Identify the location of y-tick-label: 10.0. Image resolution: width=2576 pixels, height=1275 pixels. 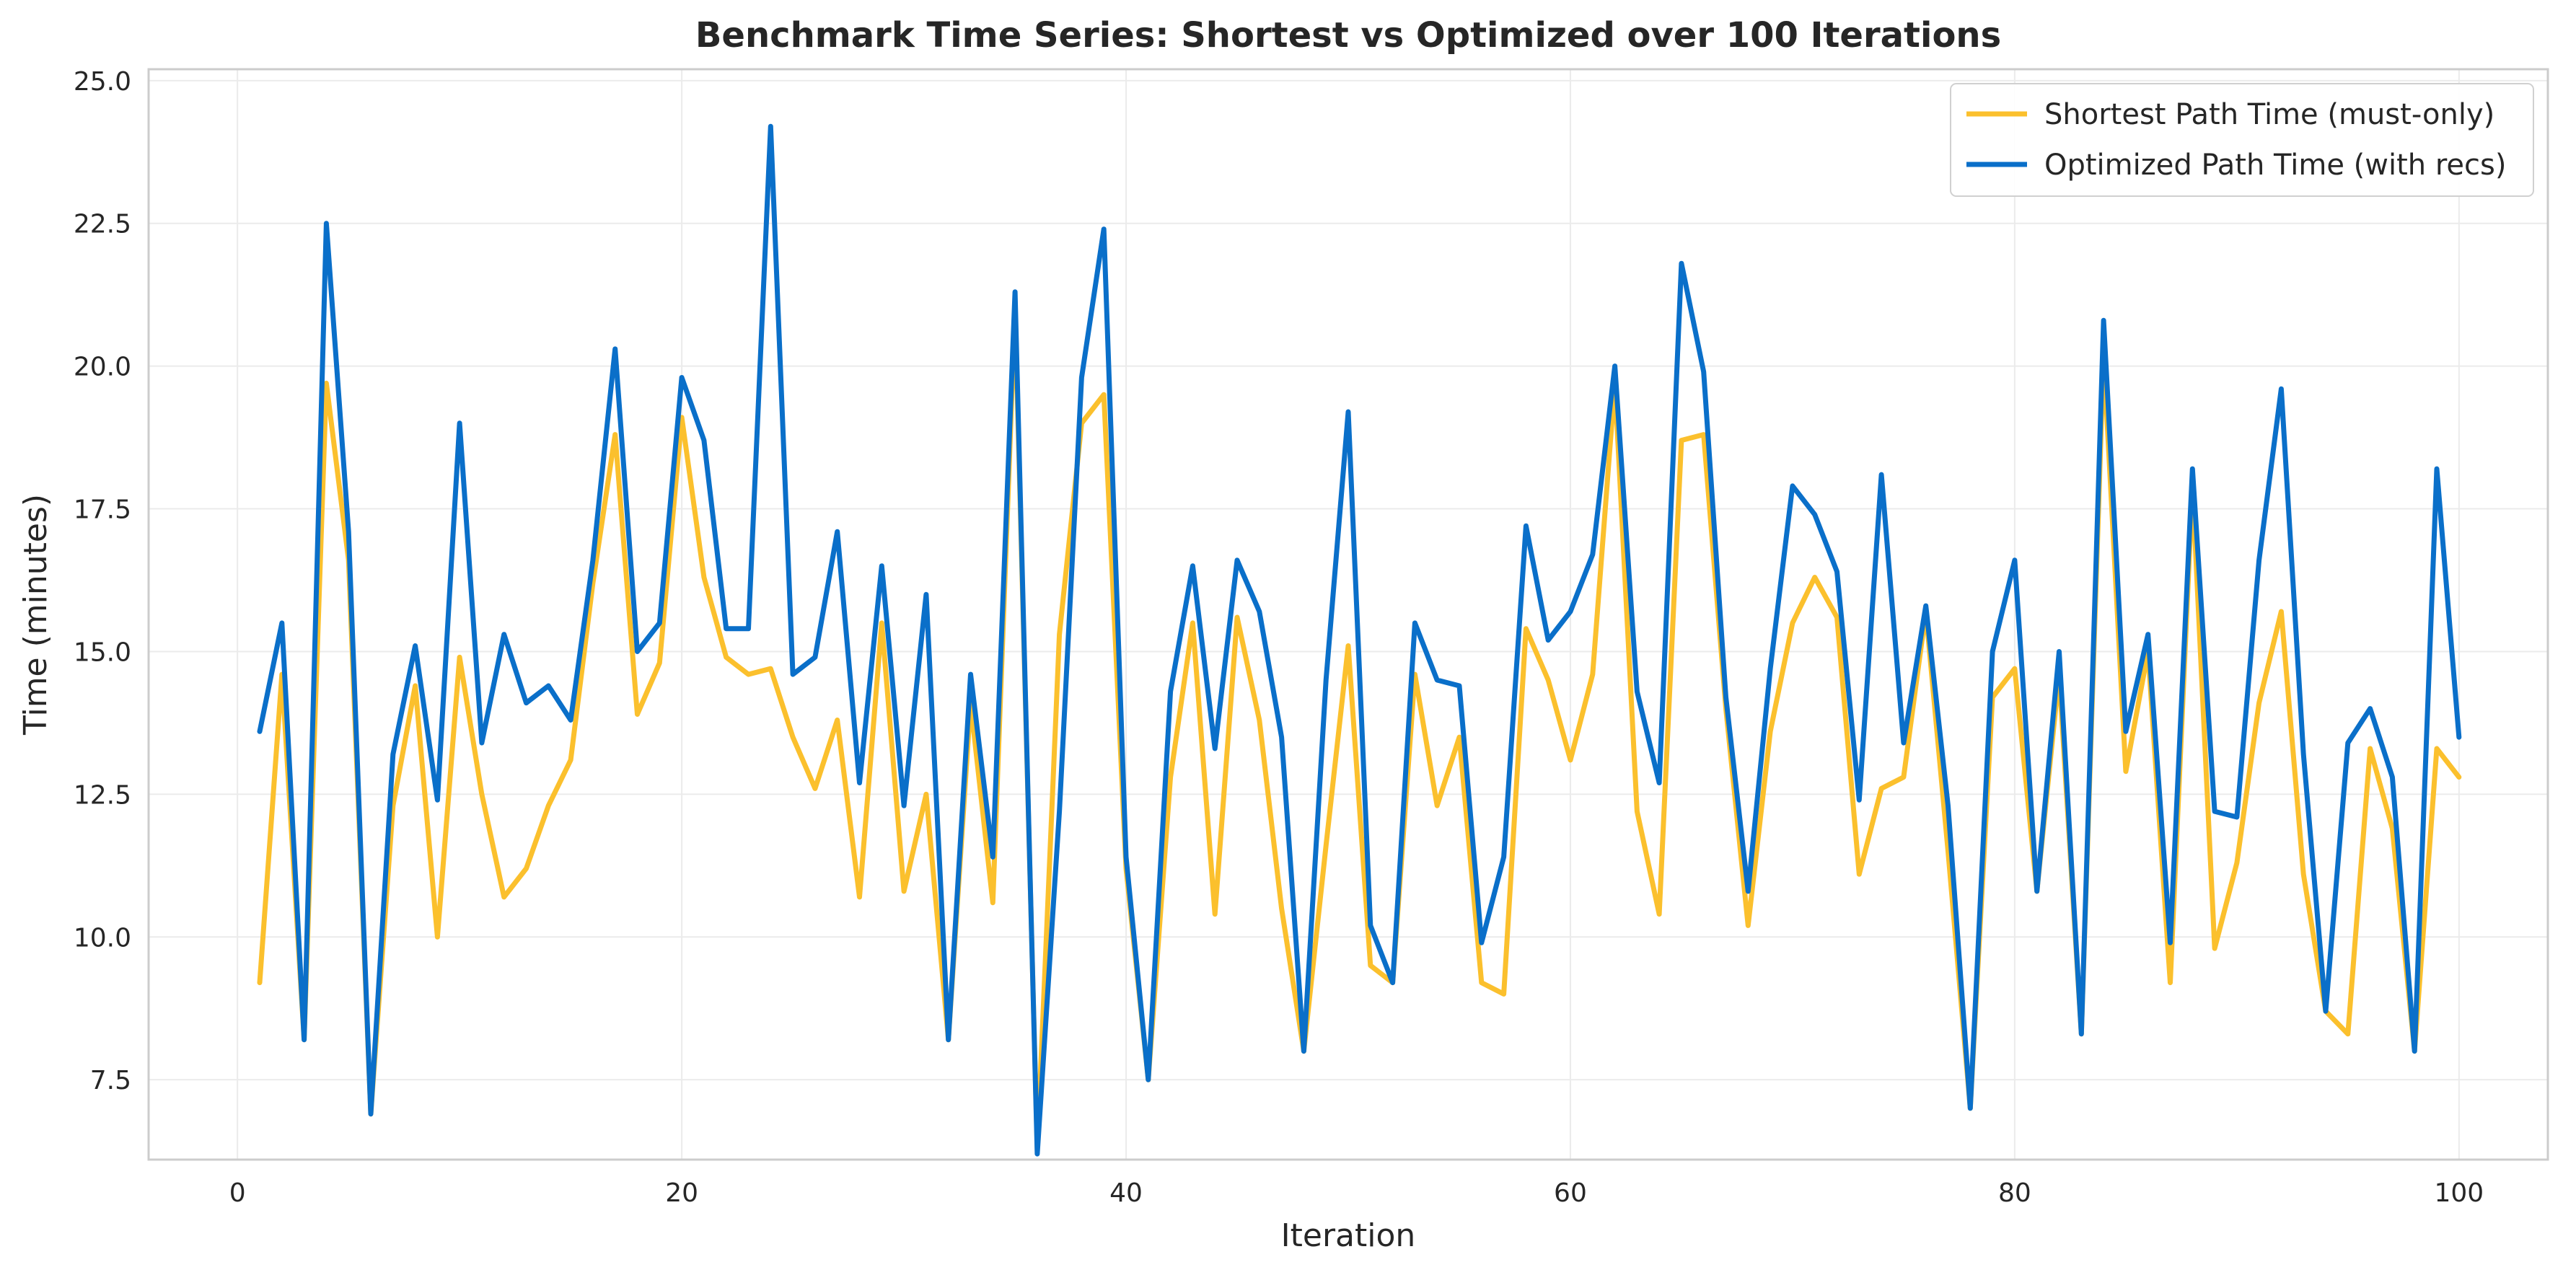
(102, 938).